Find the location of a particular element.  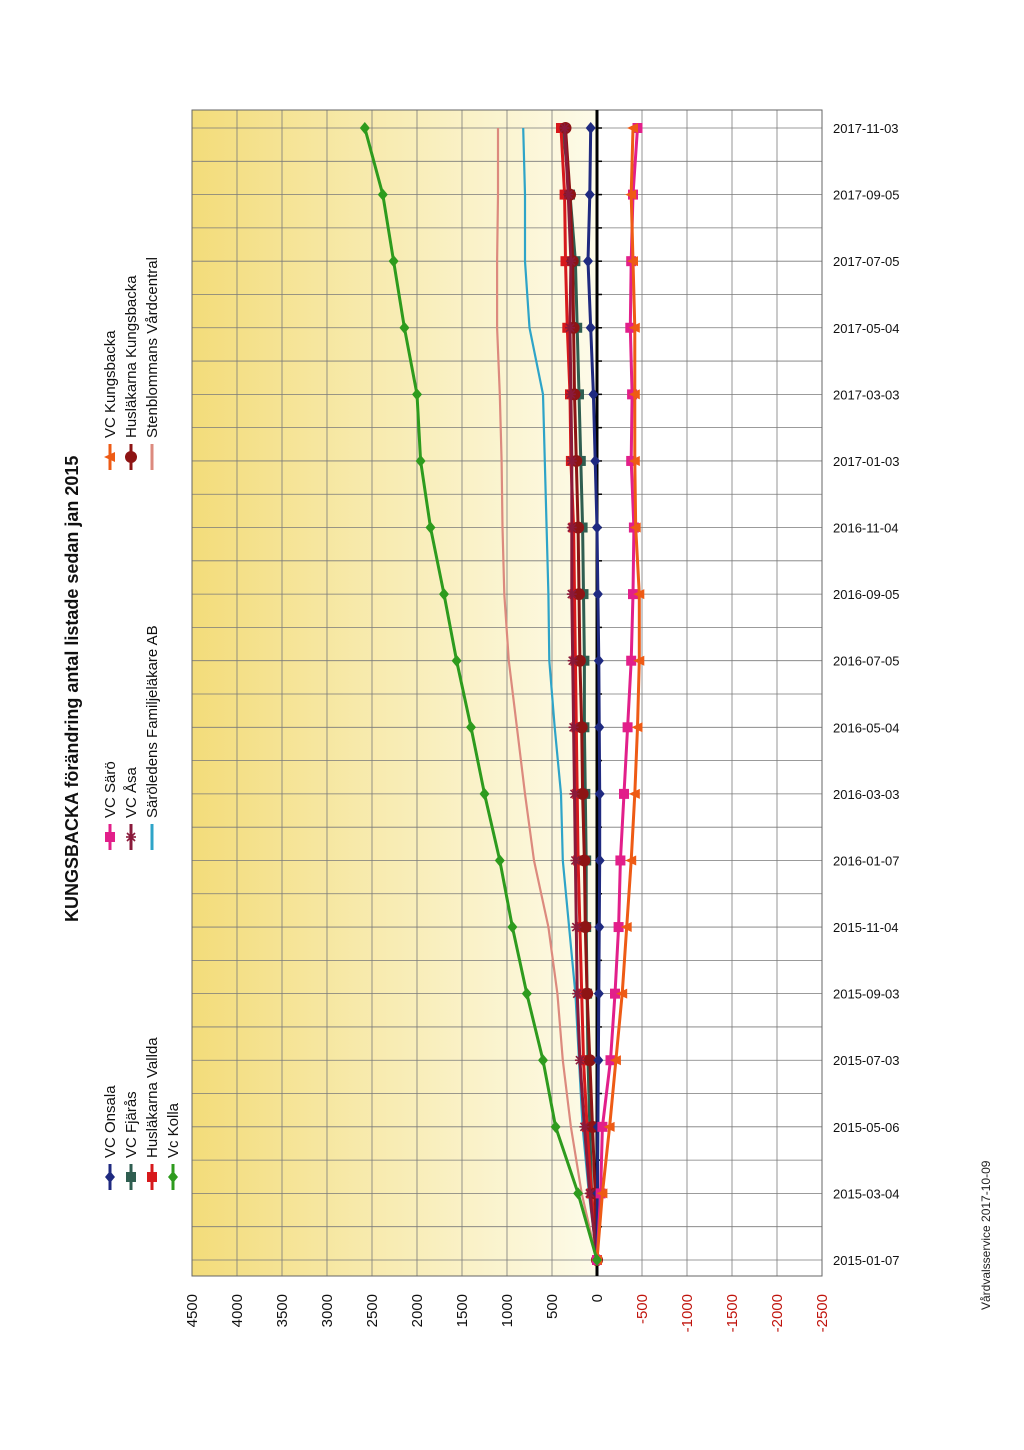

series-stenblommans-v-rdcentral is located at coordinates (547, 694).